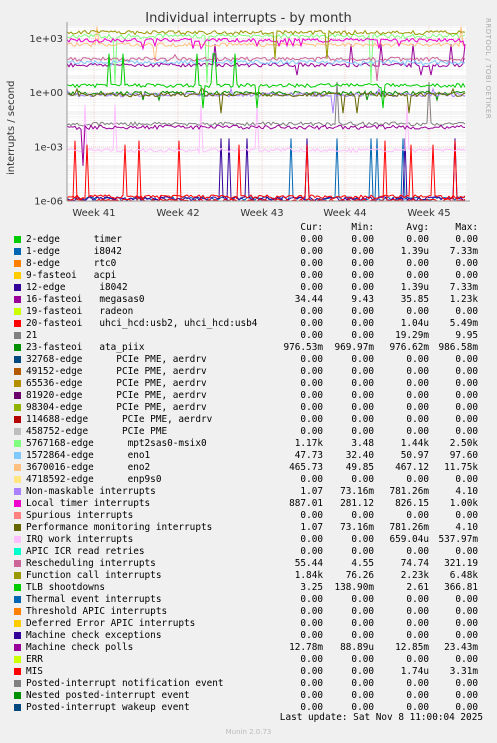 The image size is (497, 743). Describe the element at coordinates (248, 636) in the screenshot. I see `legend-row: Machine check exceptions 0.00 0.00 0.00 0.00` at that location.